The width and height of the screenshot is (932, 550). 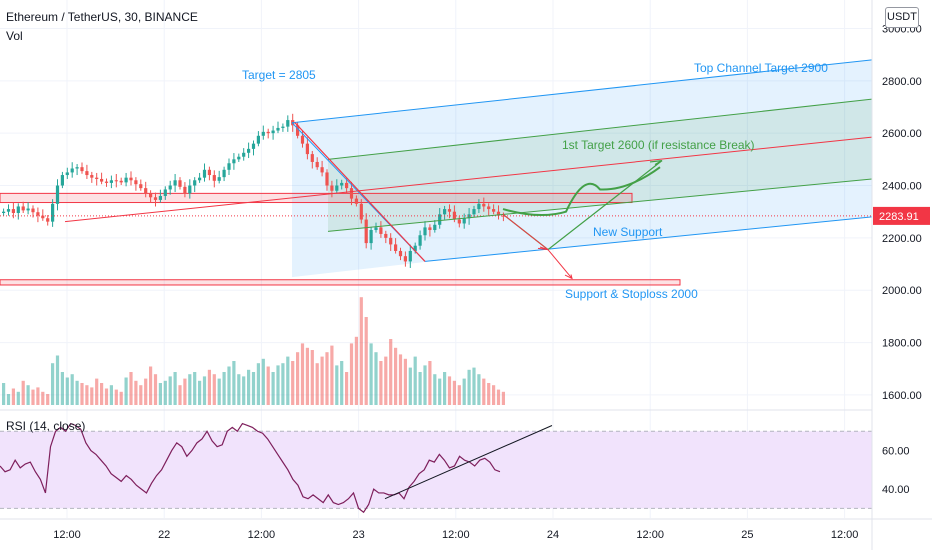 What do you see at coordinates (902, 187) in the screenshot?
I see `price-tick-3: 2400.00` at bounding box center [902, 187].